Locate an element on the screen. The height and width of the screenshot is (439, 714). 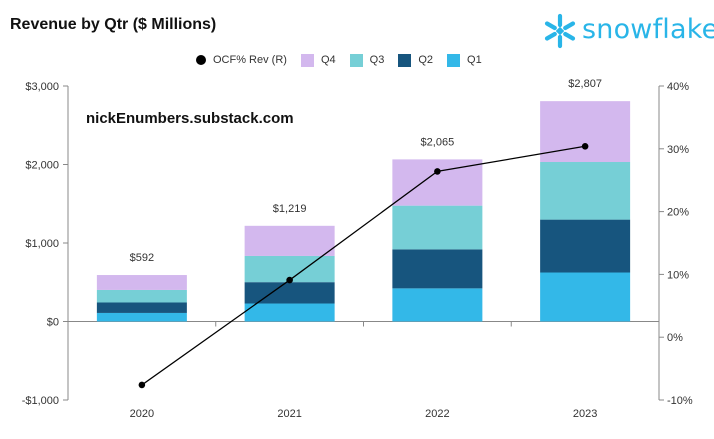
legend-swatch-q3 is located at coordinates (356, 60).